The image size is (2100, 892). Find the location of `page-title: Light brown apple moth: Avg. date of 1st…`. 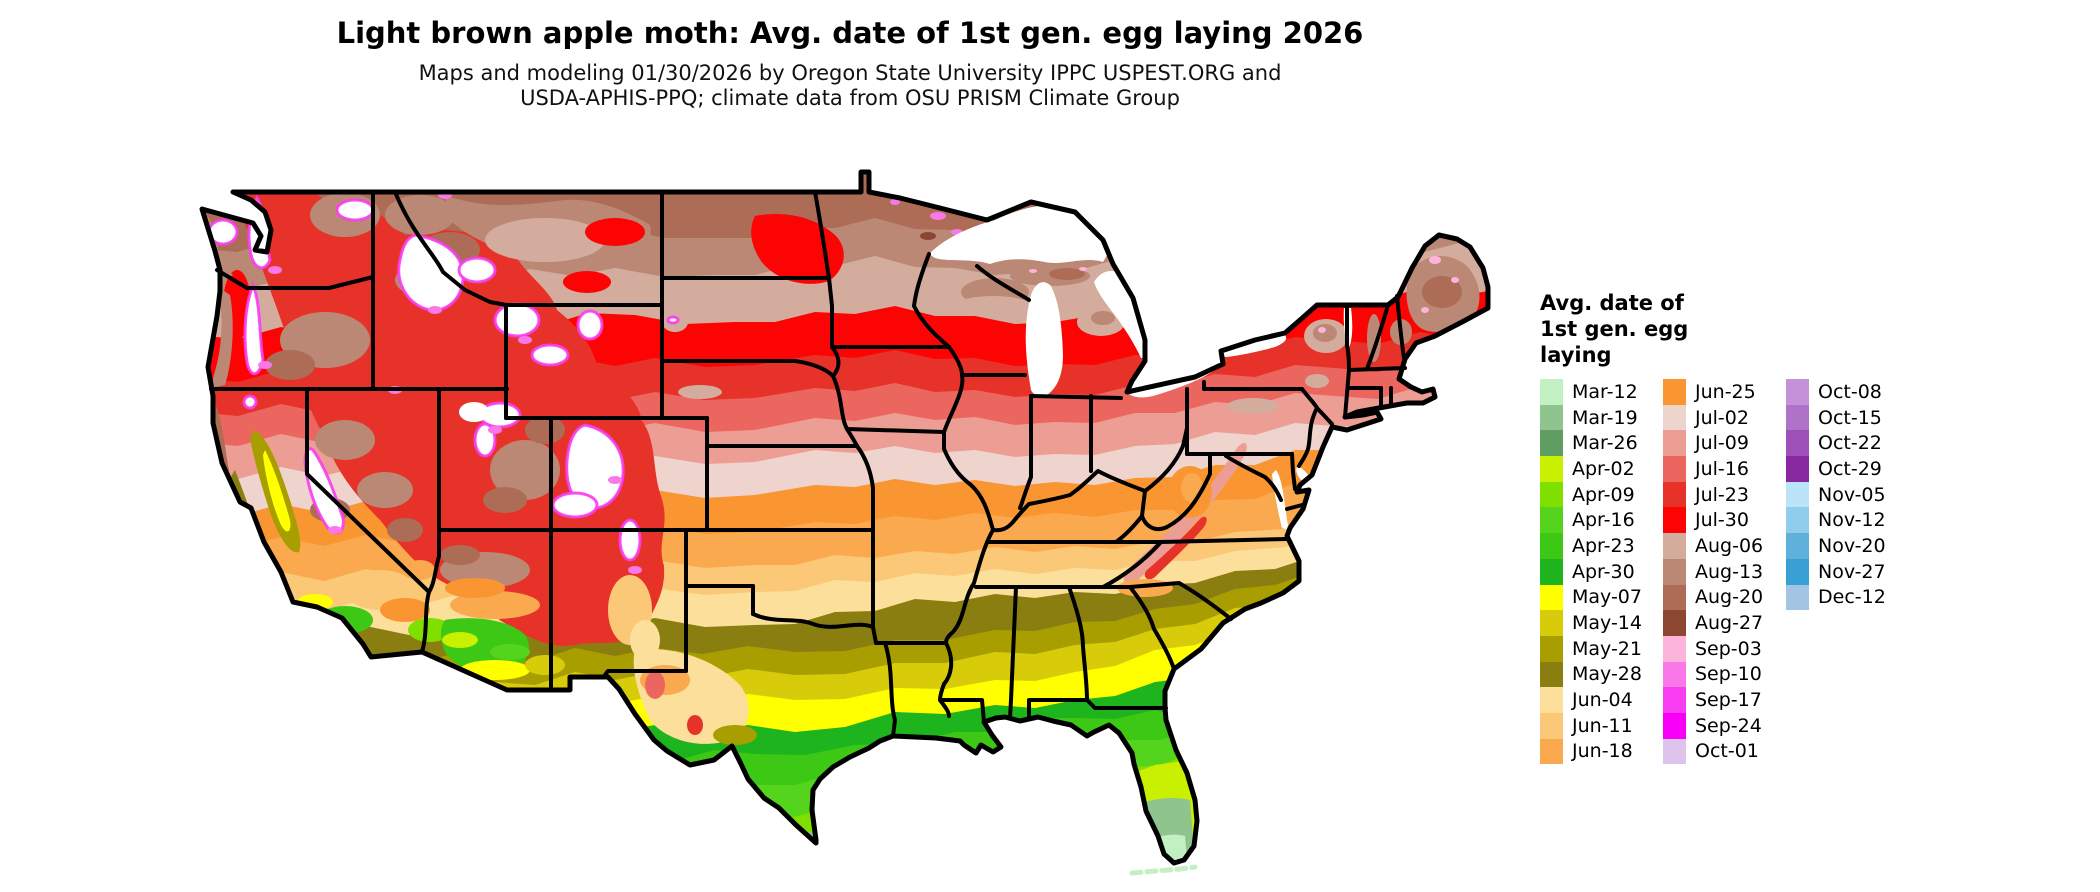

page-title: Light brown apple moth: Avg. date of 1st… is located at coordinates (850, 33).